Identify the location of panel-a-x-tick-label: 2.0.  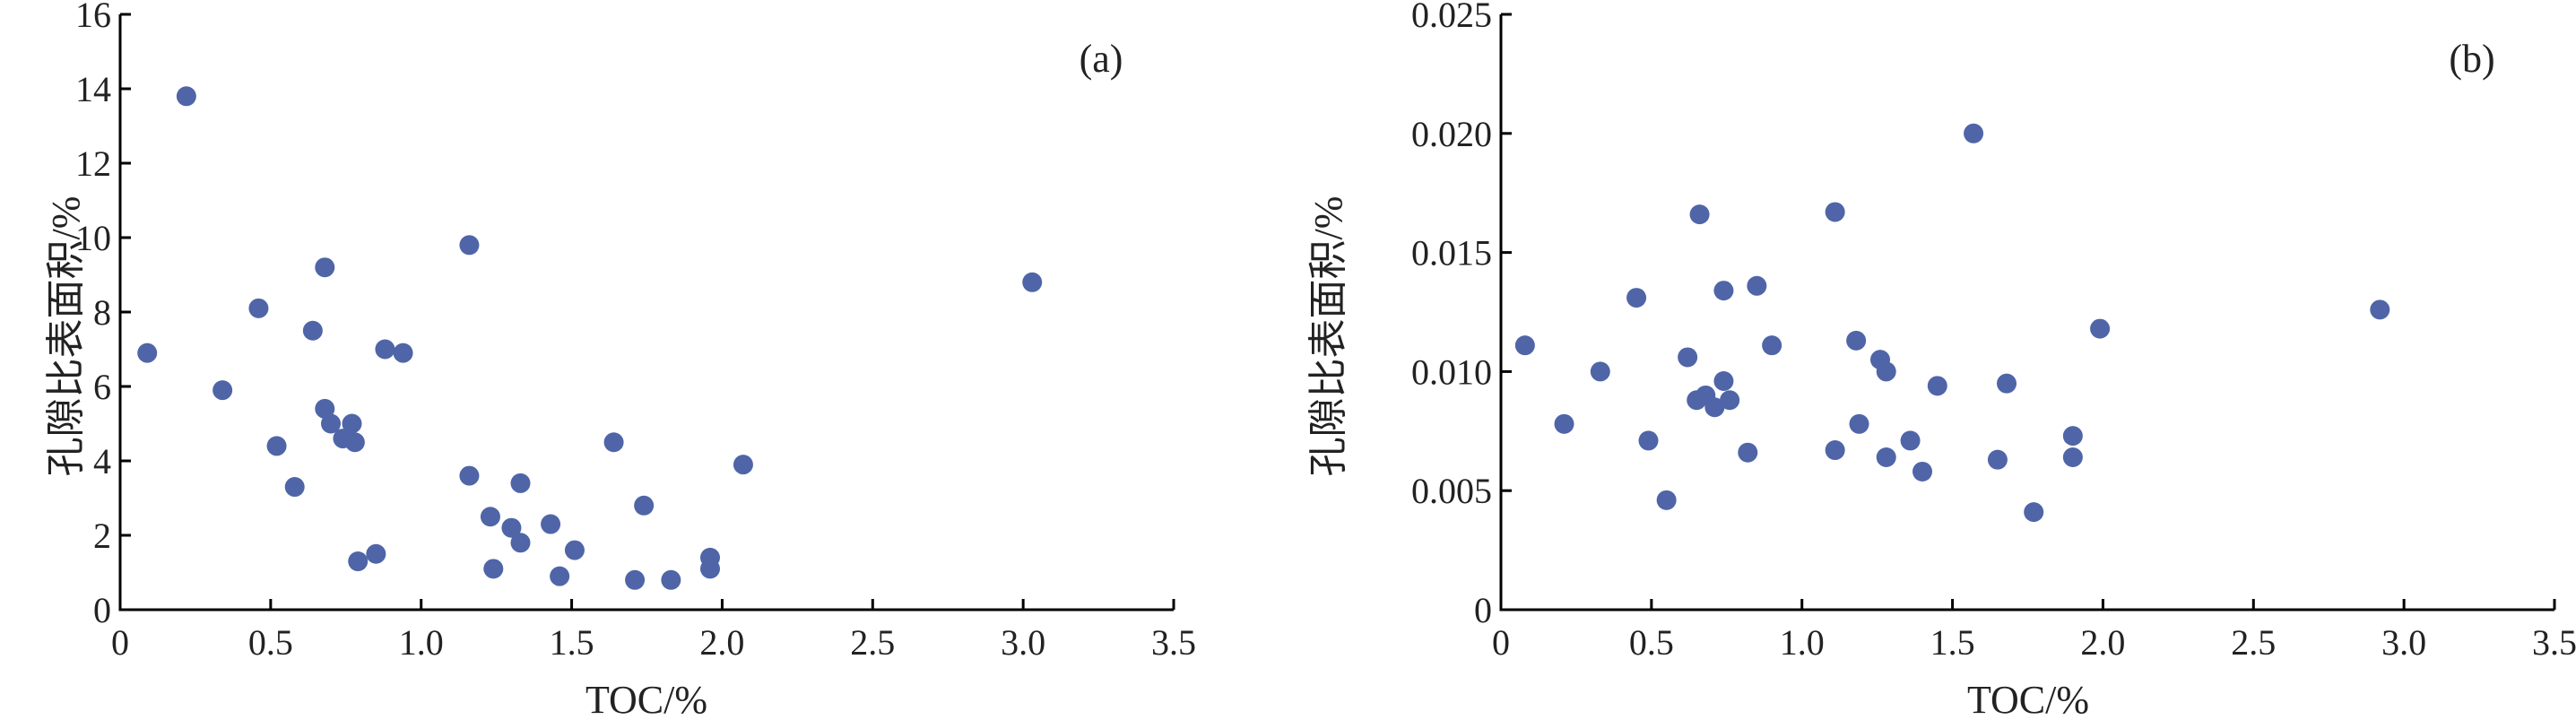
(721, 643).